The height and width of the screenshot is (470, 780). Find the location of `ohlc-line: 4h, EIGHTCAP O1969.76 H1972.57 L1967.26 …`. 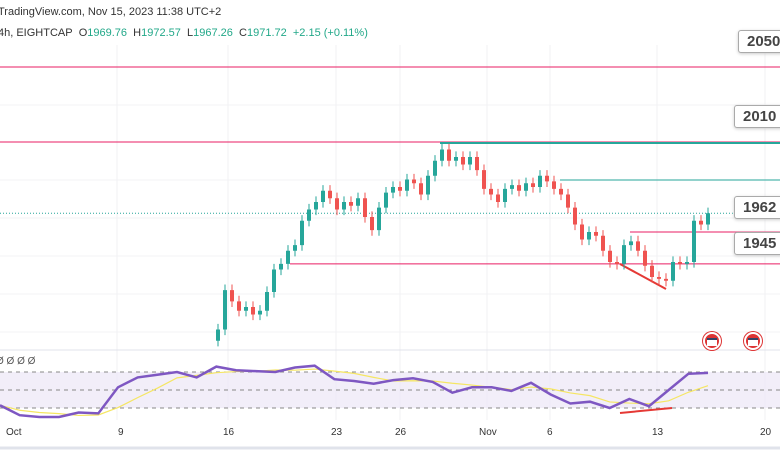

ohlc-line: 4h, EIGHTCAP O1969.76 H1972.57 L1967.26 … is located at coordinates (184, 33).